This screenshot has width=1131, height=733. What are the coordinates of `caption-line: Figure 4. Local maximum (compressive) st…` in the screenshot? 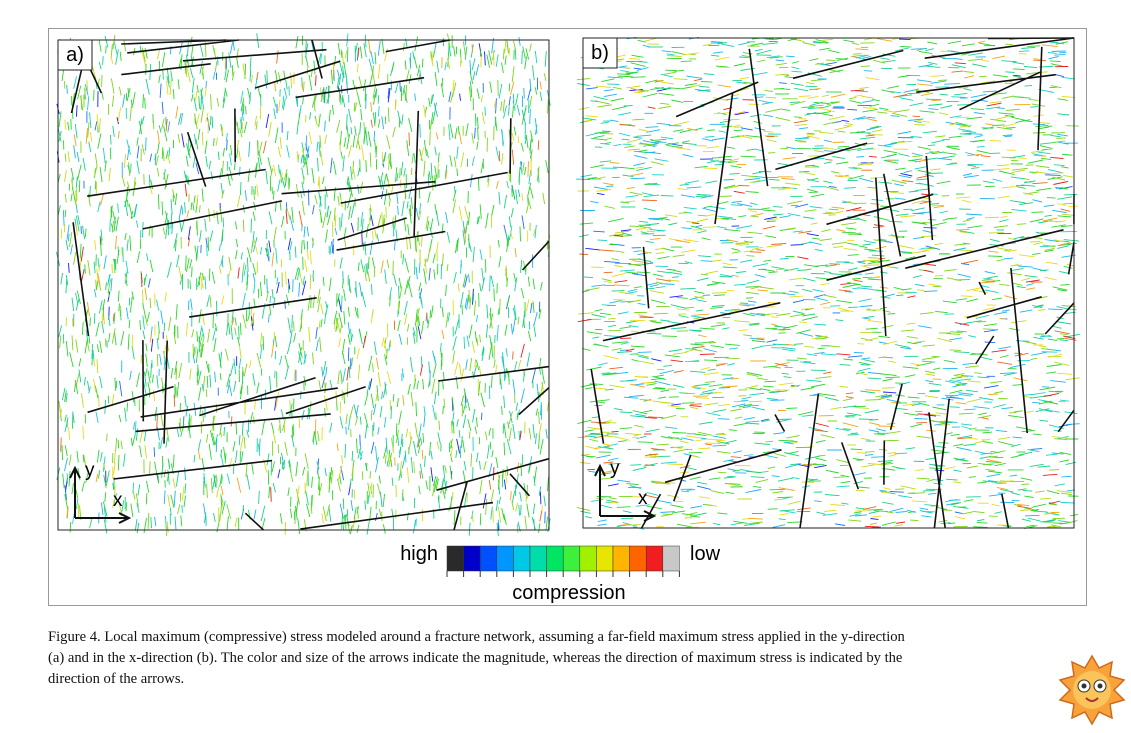 It's located at (476, 637).